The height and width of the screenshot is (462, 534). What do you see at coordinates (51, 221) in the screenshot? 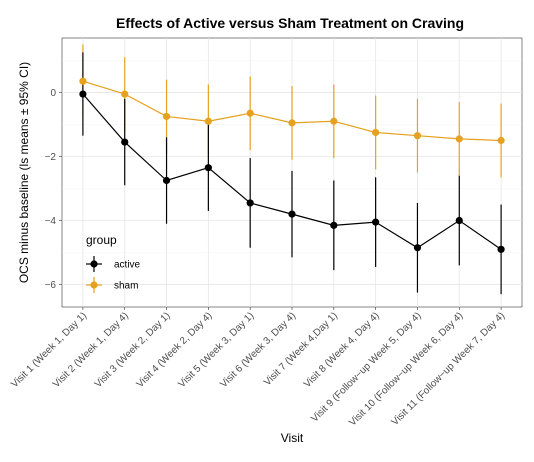
I see `y-tick-label: −4` at bounding box center [51, 221].